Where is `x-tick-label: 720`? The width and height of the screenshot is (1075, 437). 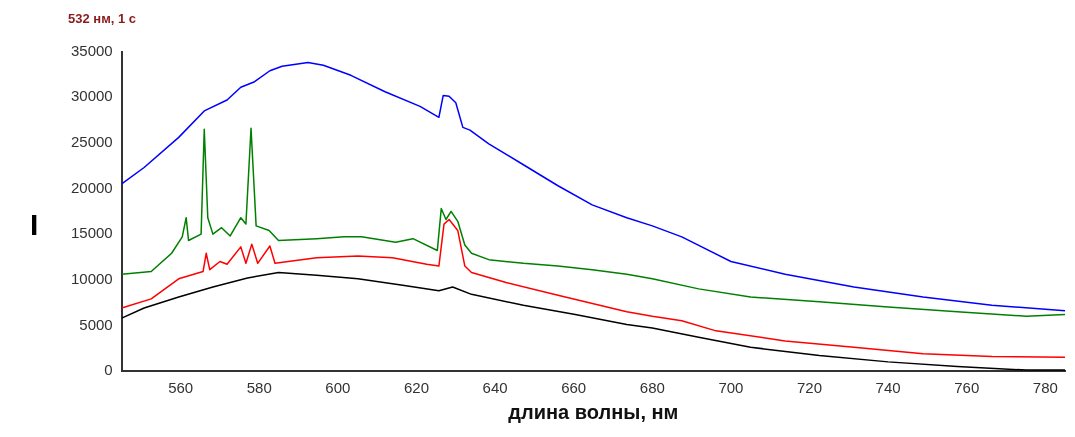
x-tick-label: 720 is located at coordinates (810, 388).